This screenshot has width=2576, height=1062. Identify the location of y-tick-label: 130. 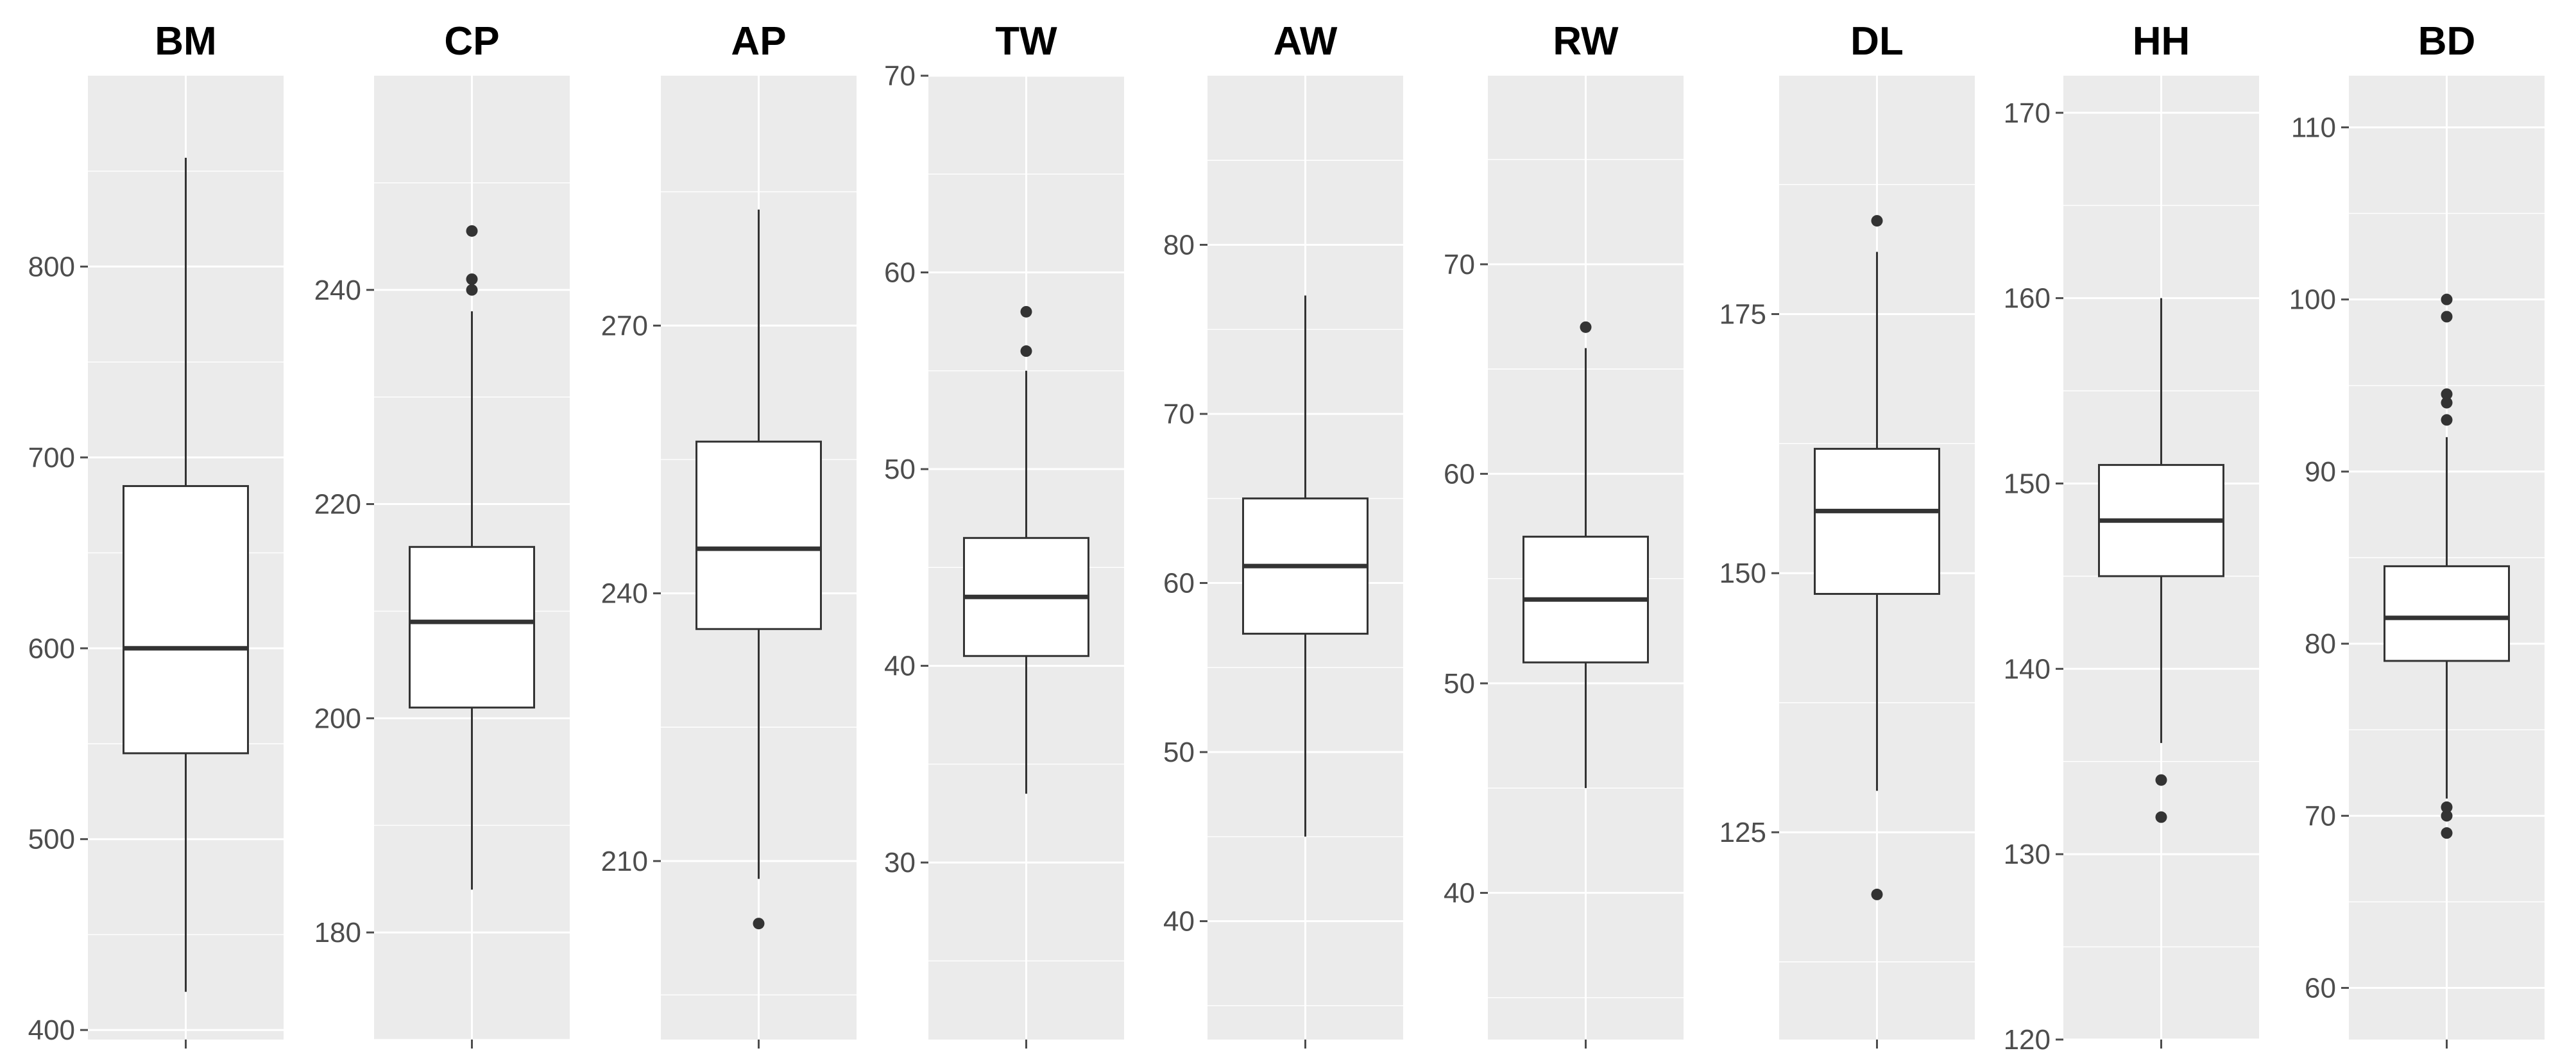
(2027, 854).